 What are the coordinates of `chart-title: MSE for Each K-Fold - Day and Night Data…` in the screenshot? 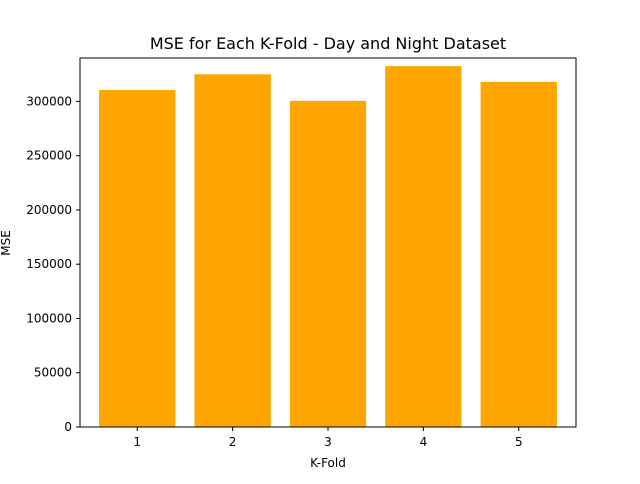 It's located at (328, 43).